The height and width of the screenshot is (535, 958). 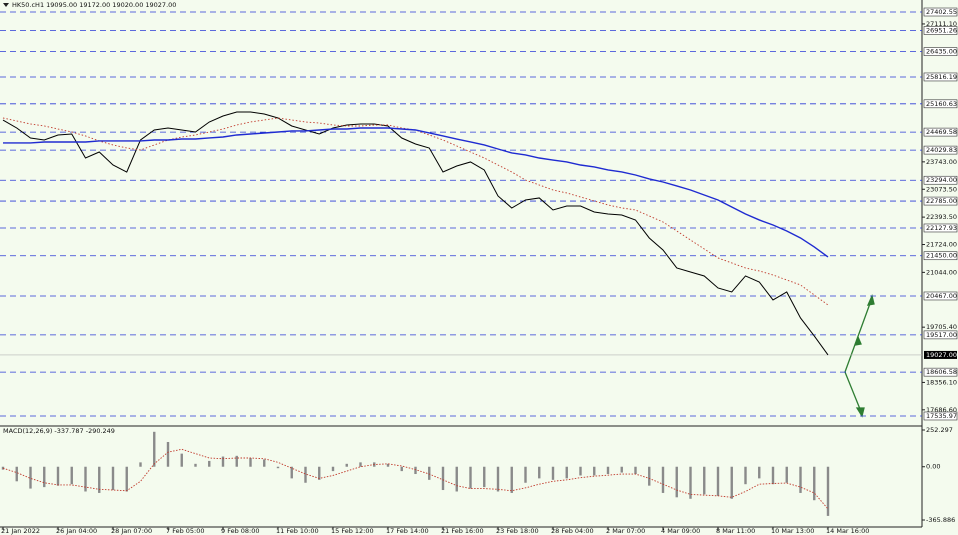 I want to click on y-tick-label: 19705.40, so click(x=941, y=327).